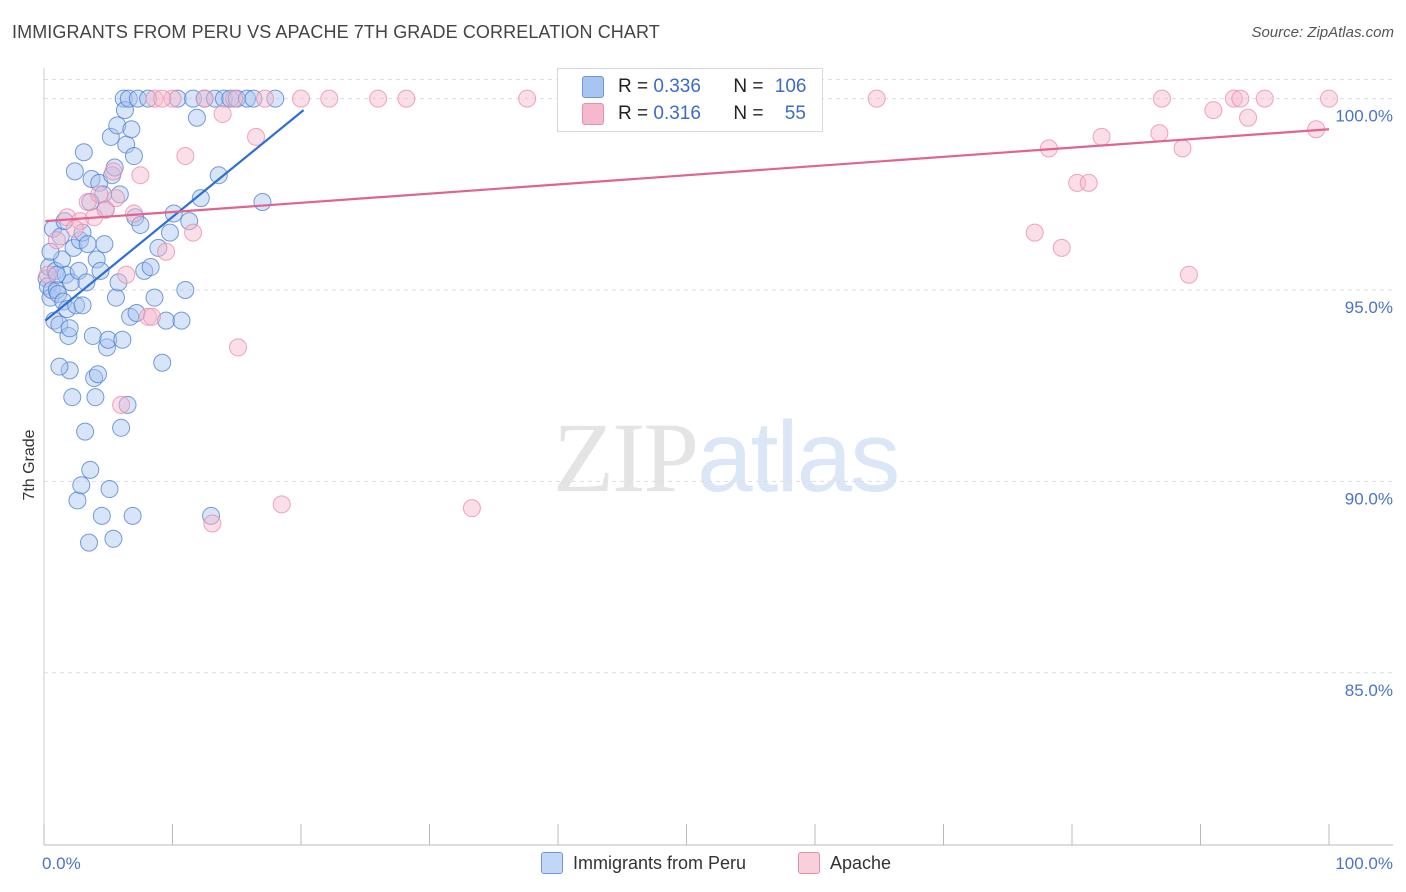 The height and width of the screenshot is (892, 1406). I want to click on watermark-atlas: atlas, so click(798, 457).